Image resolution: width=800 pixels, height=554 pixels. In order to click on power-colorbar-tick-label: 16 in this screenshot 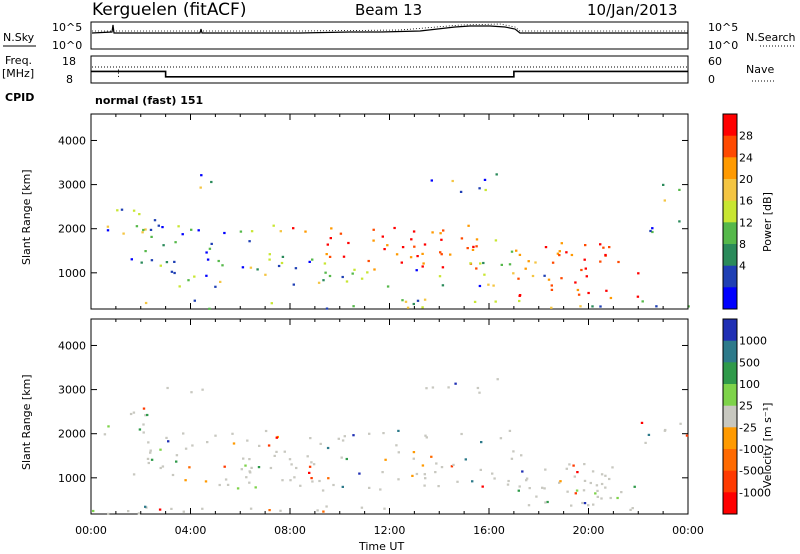, I will do `click(746, 201)`.